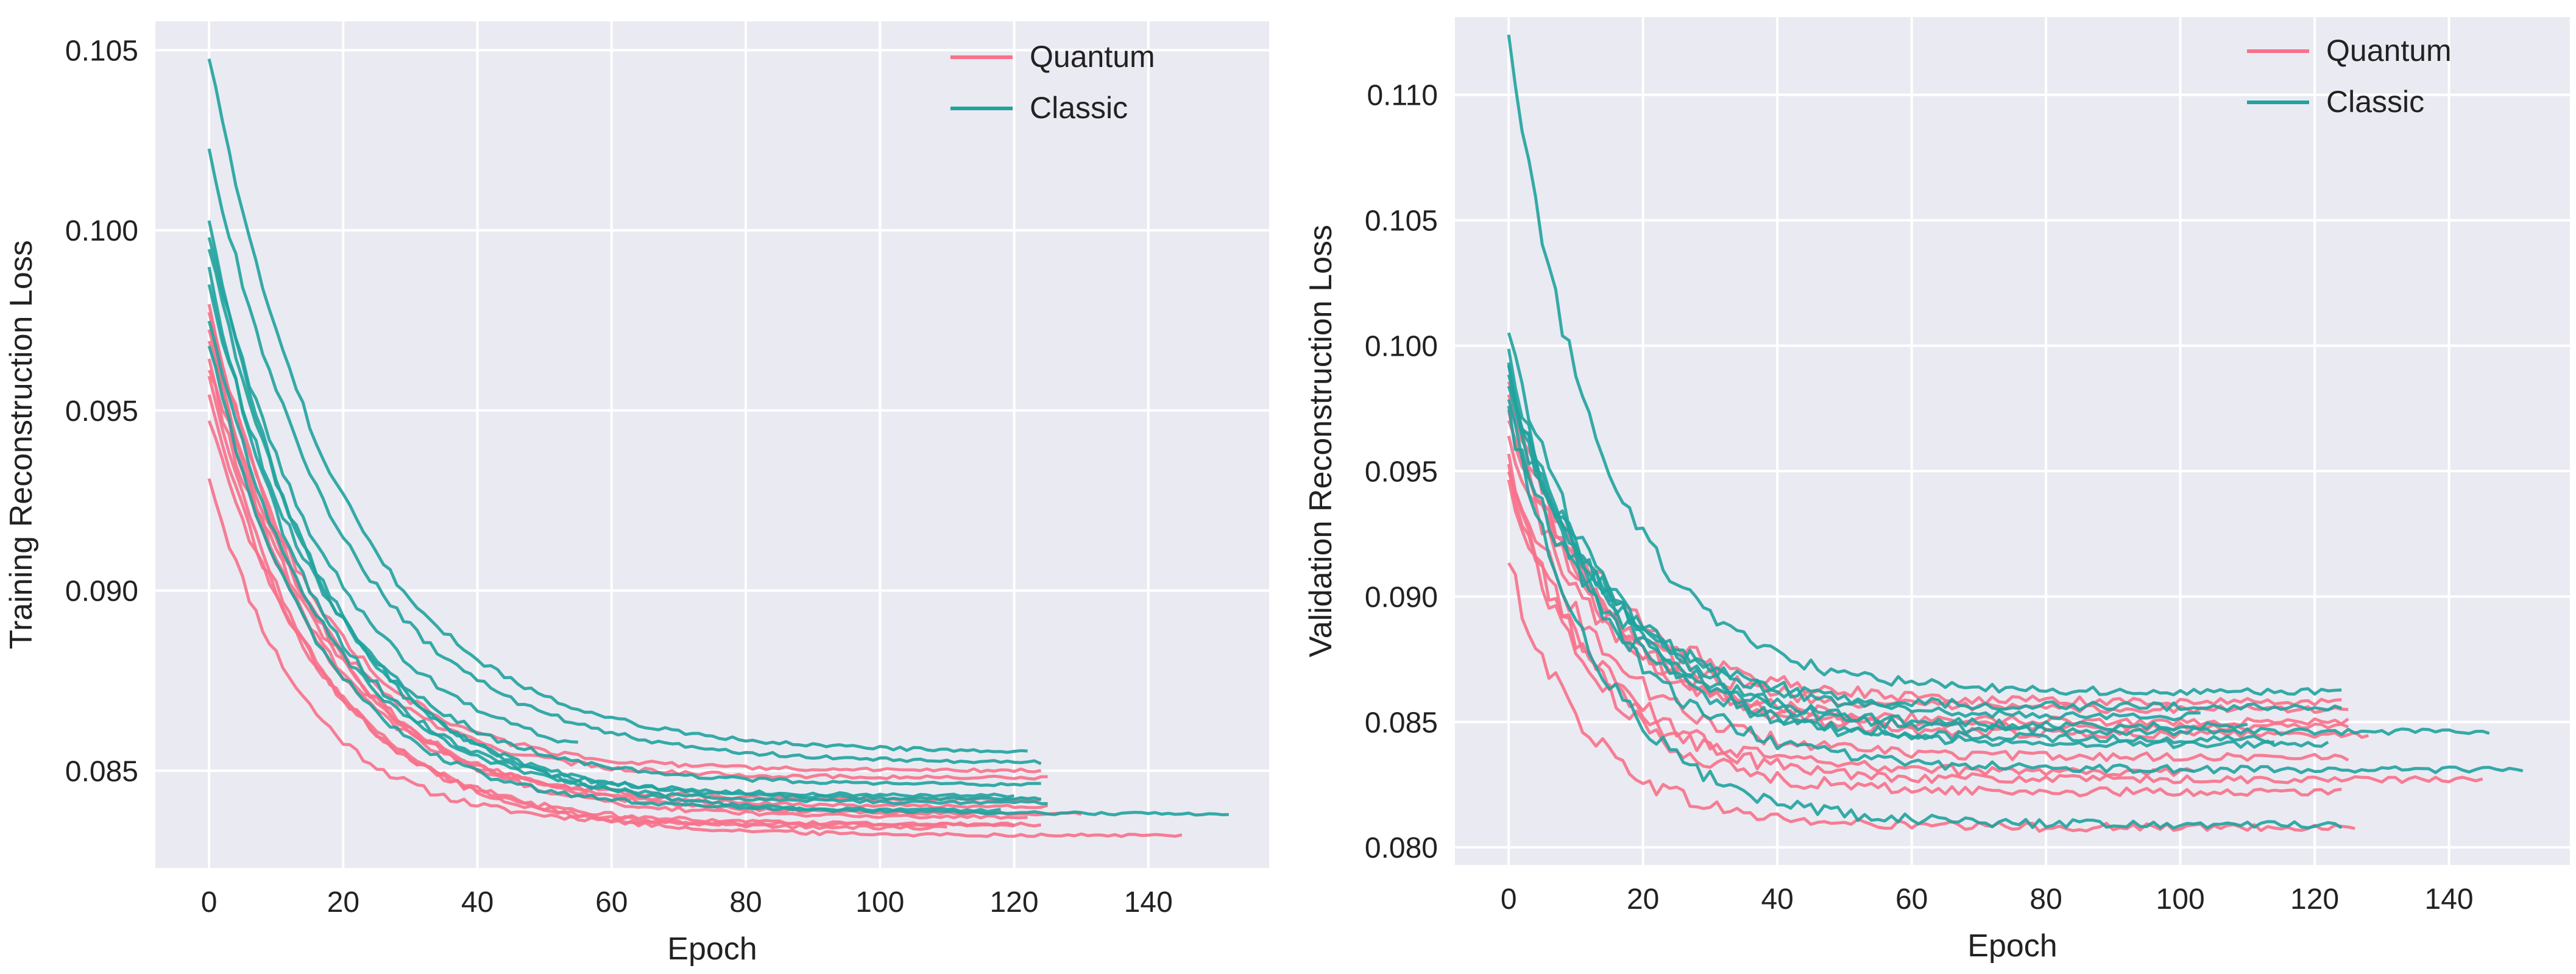 This screenshot has width=2576, height=974. What do you see at coordinates (21, 444) in the screenshot?
I see `y-axis-label: Training Reconstruction Loss` at bounding box center [21, 444].